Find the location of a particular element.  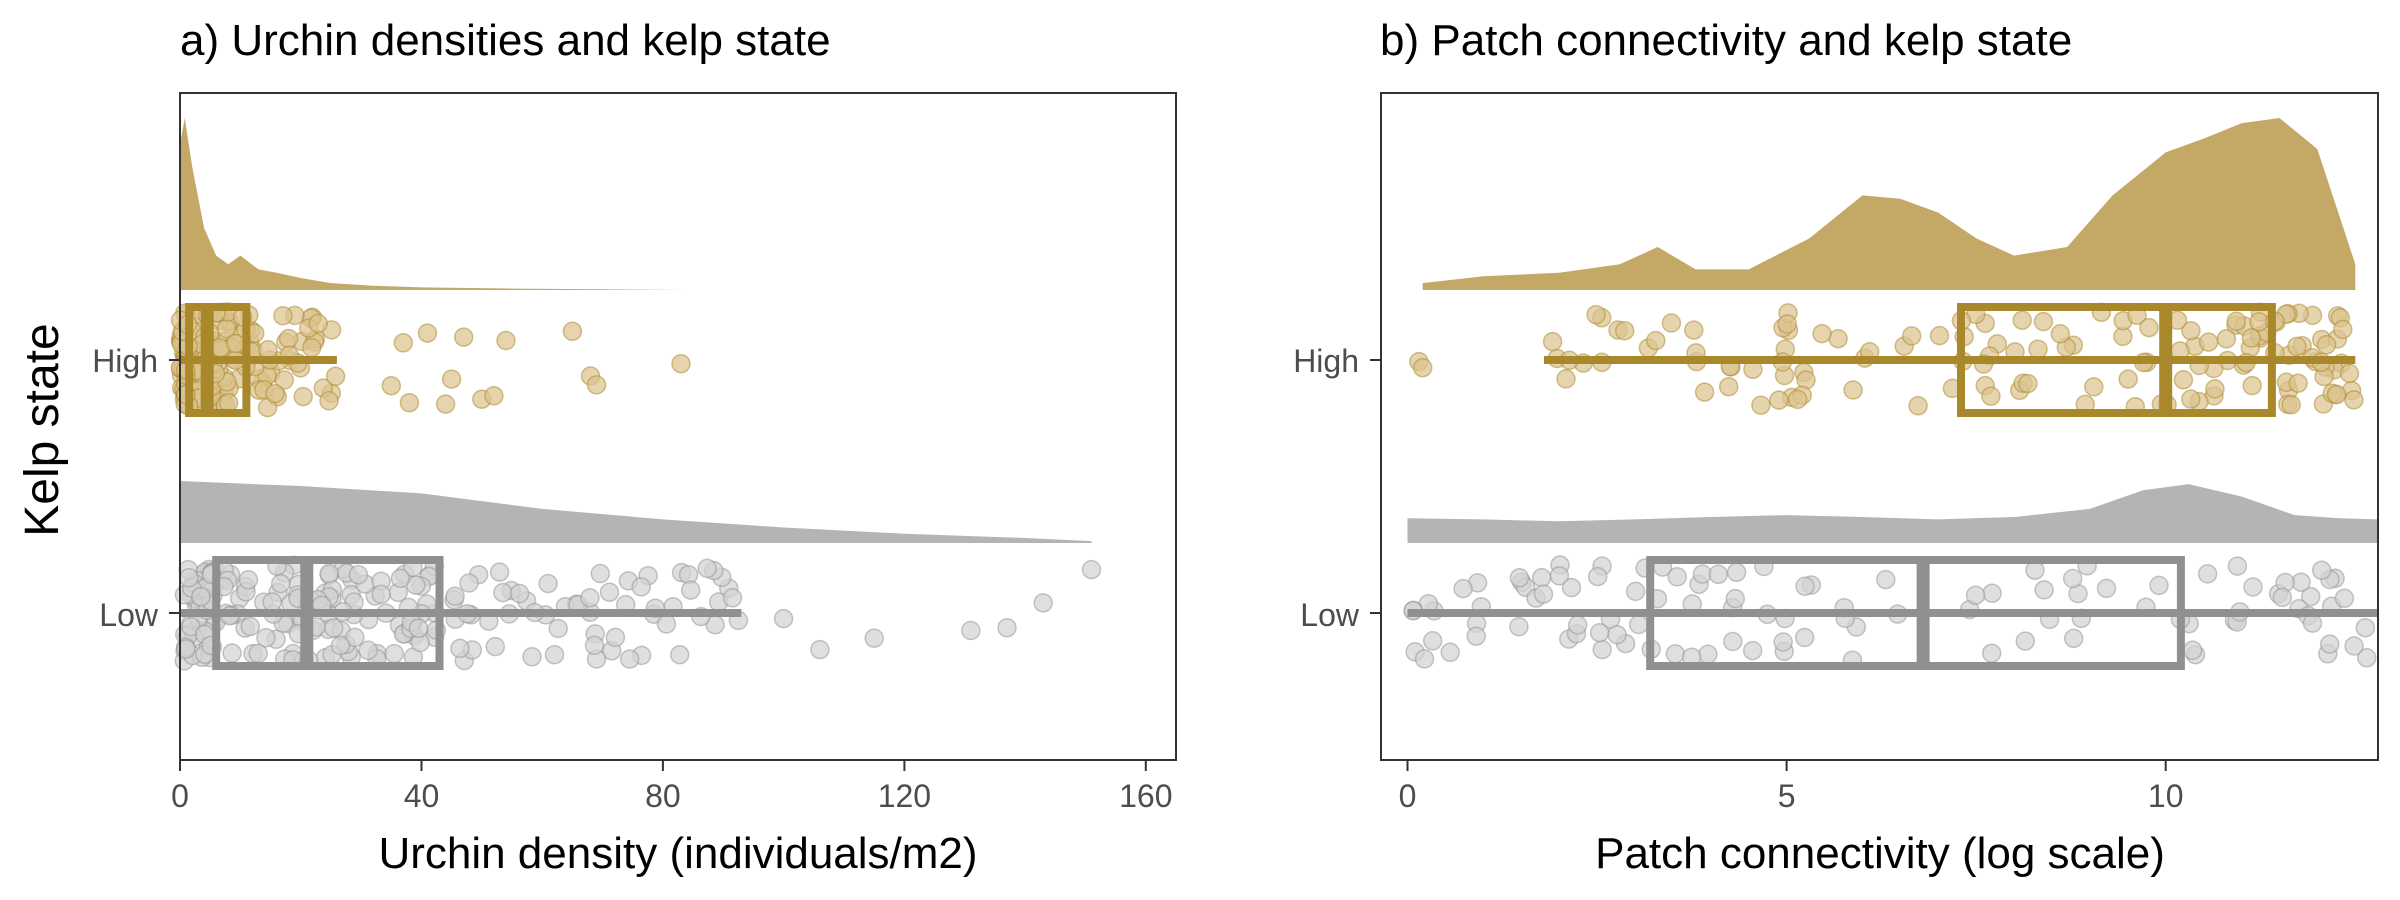

density-ridge-high is located at coordinates (434, 204).